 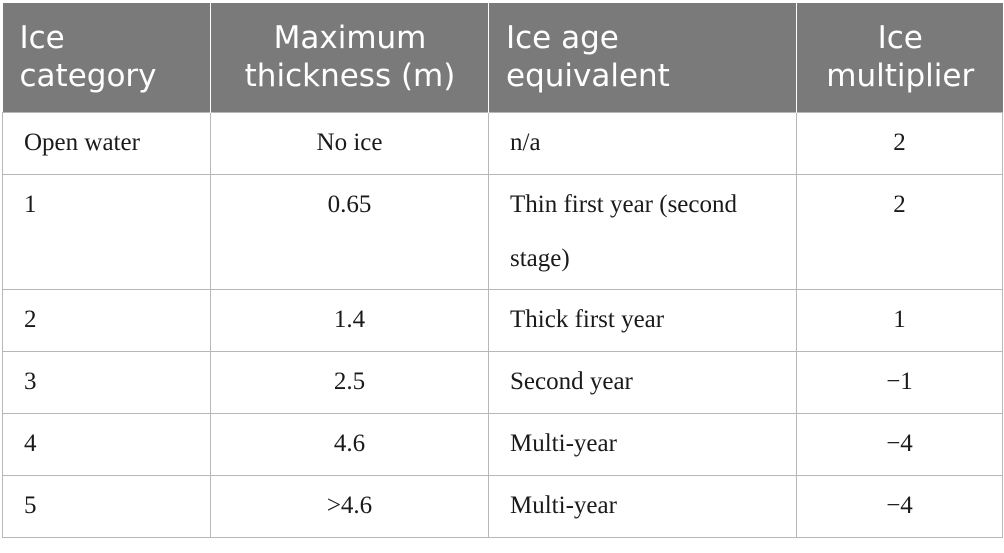 I want to click on cell-ice-age: n/a, so click(x=642, y=143).